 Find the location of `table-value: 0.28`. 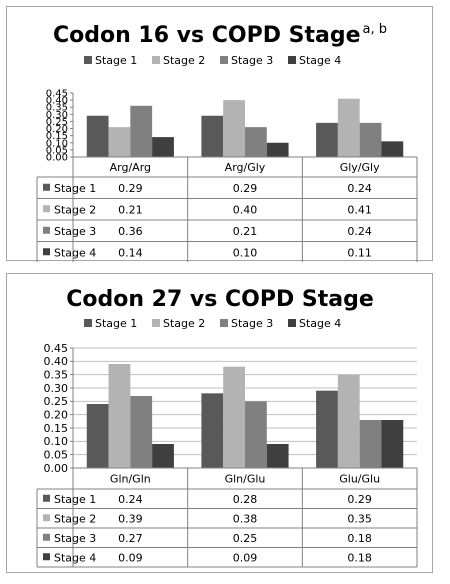

table-value: 0.28 is located at coordinates (245, 499).